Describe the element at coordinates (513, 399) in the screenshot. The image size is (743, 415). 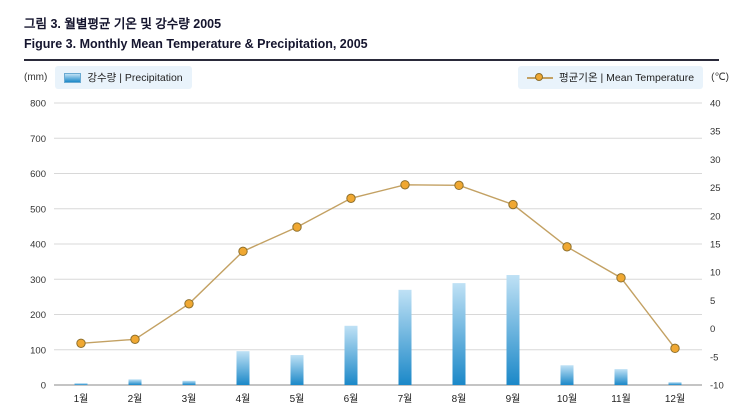
I see `x-axis-month-label: 9월` at that location.